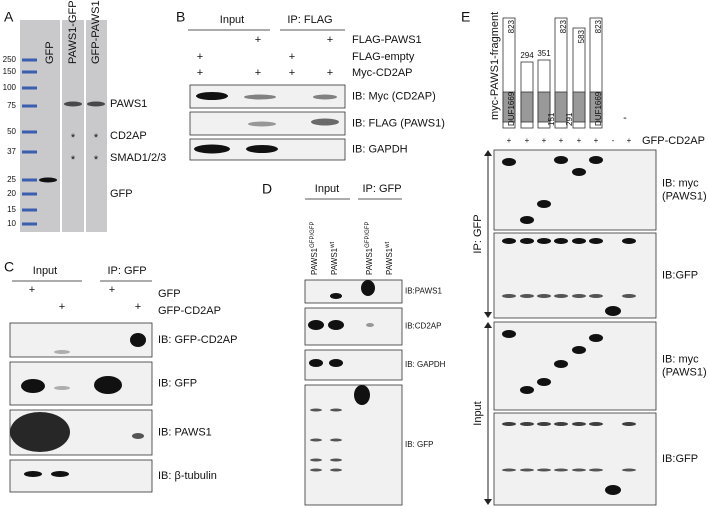 This screenshot has height=508, width=708. What do you see at coordinates (10, 71) in the screenshot?
I see `marker-label: 150` at bounding box center [10, 71].